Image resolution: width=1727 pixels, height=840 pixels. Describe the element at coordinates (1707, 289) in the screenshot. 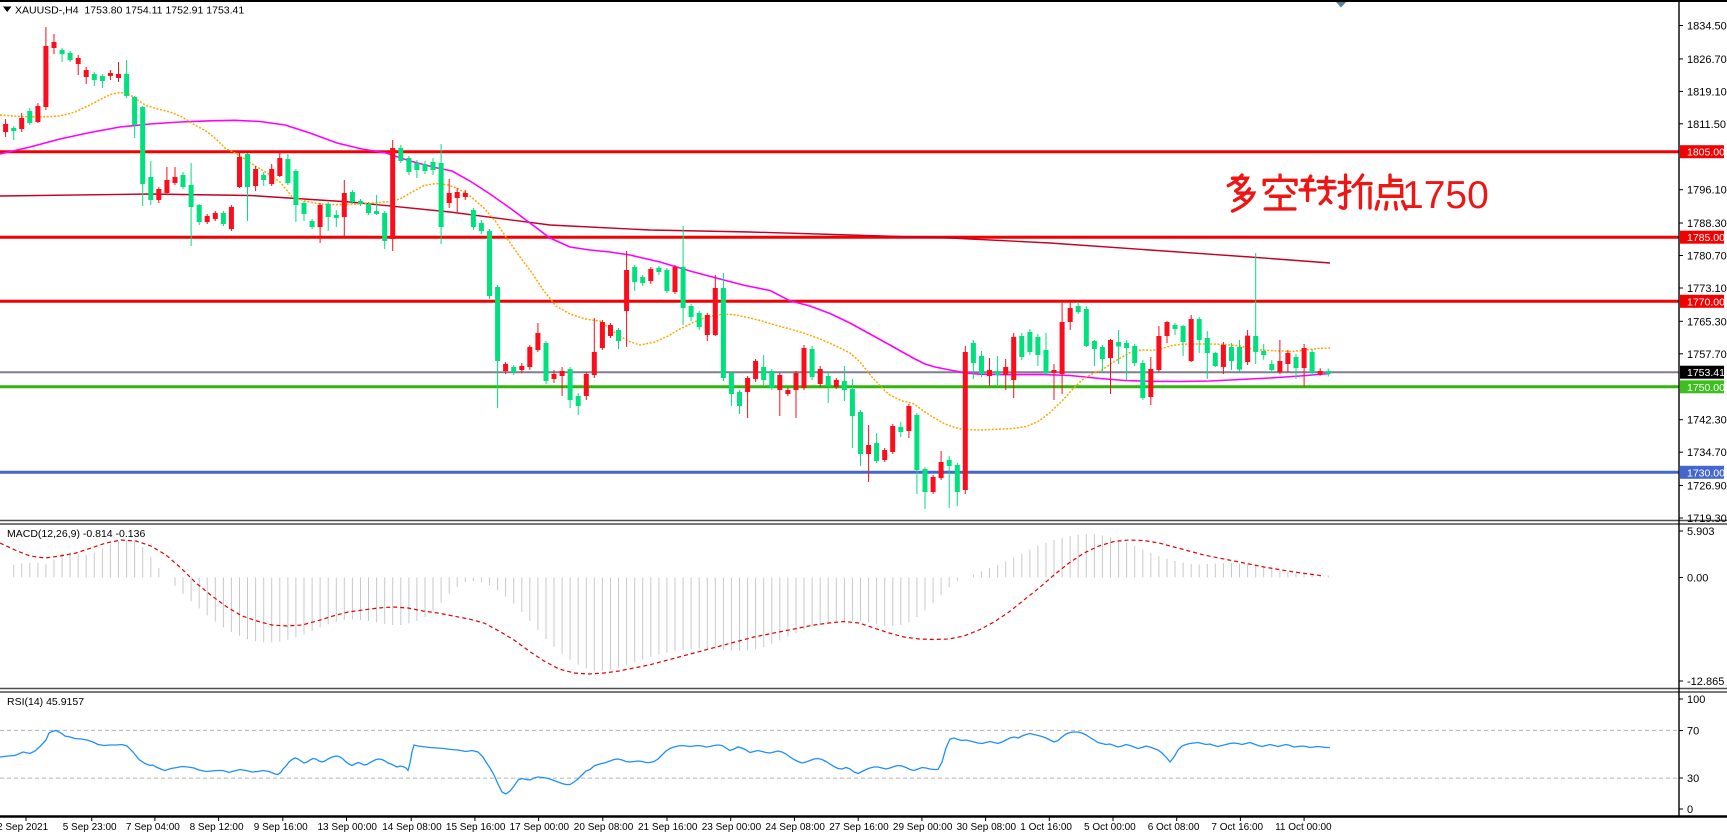

I see `svg-text: 1773.10` at that location.